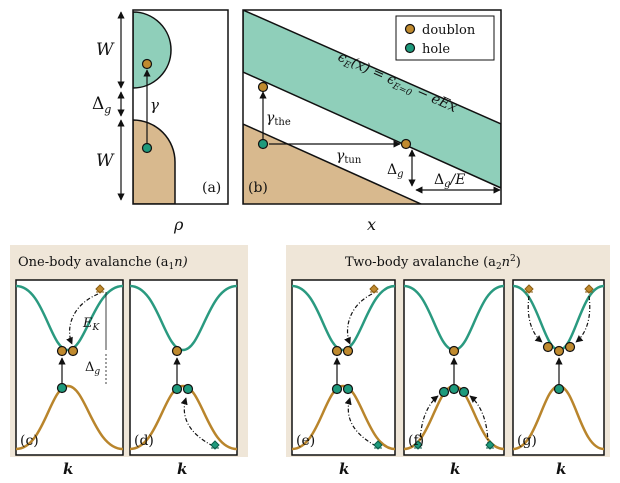 This screenshot has height=483, width=620. I want to click on hole-dot-c, so click(62, 388).